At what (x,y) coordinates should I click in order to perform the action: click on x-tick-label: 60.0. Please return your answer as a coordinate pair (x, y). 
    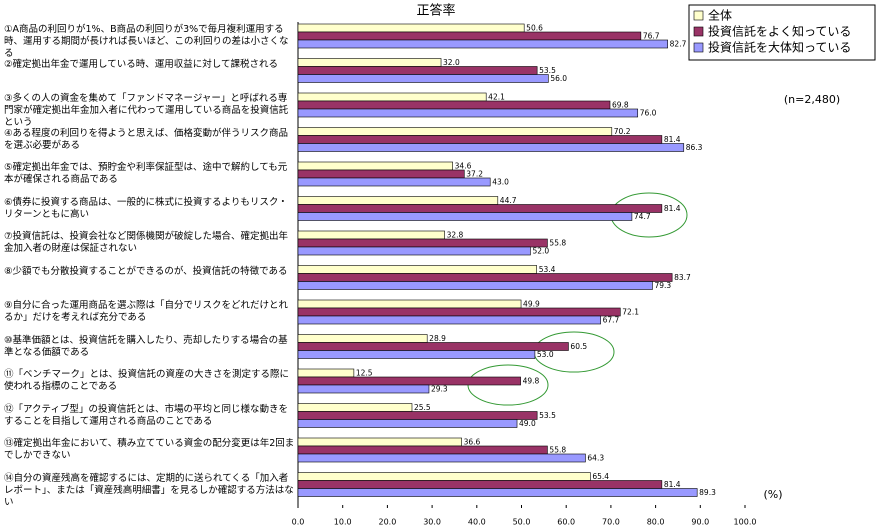
    Looking at the image, I should click on (566, 522).